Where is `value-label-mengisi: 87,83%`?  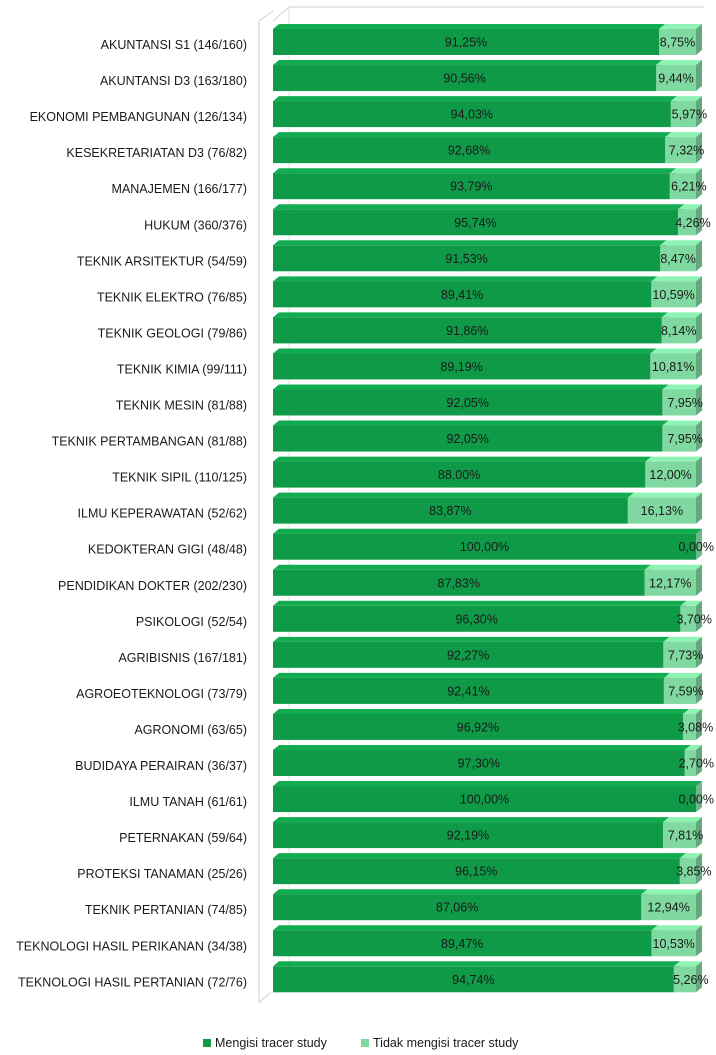 value-label-mengisi: 87,83% is located at coordinates (459, 583).